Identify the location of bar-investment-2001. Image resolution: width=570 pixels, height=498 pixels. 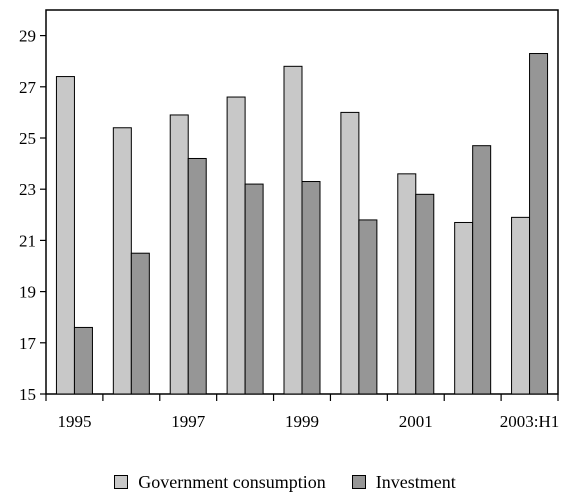
(425, 294).